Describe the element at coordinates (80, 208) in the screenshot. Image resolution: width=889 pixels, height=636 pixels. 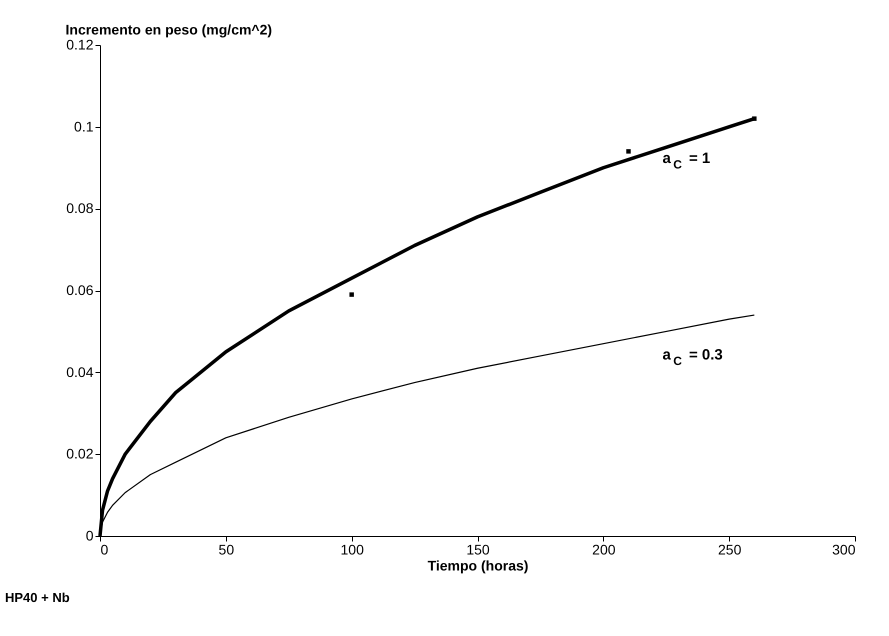
I see `y-tick-label: 0.08` at that location.